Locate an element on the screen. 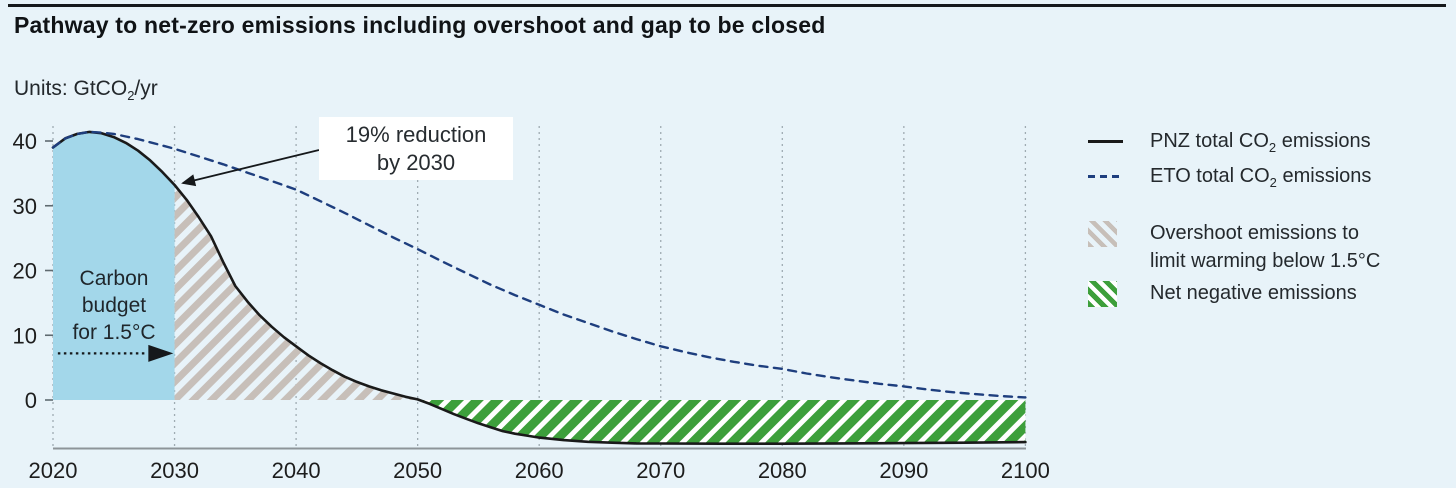 The width and height of the screenshot is (1456, 488). x-tick-label-2090: 2090 is located at coordinates (903, 470).